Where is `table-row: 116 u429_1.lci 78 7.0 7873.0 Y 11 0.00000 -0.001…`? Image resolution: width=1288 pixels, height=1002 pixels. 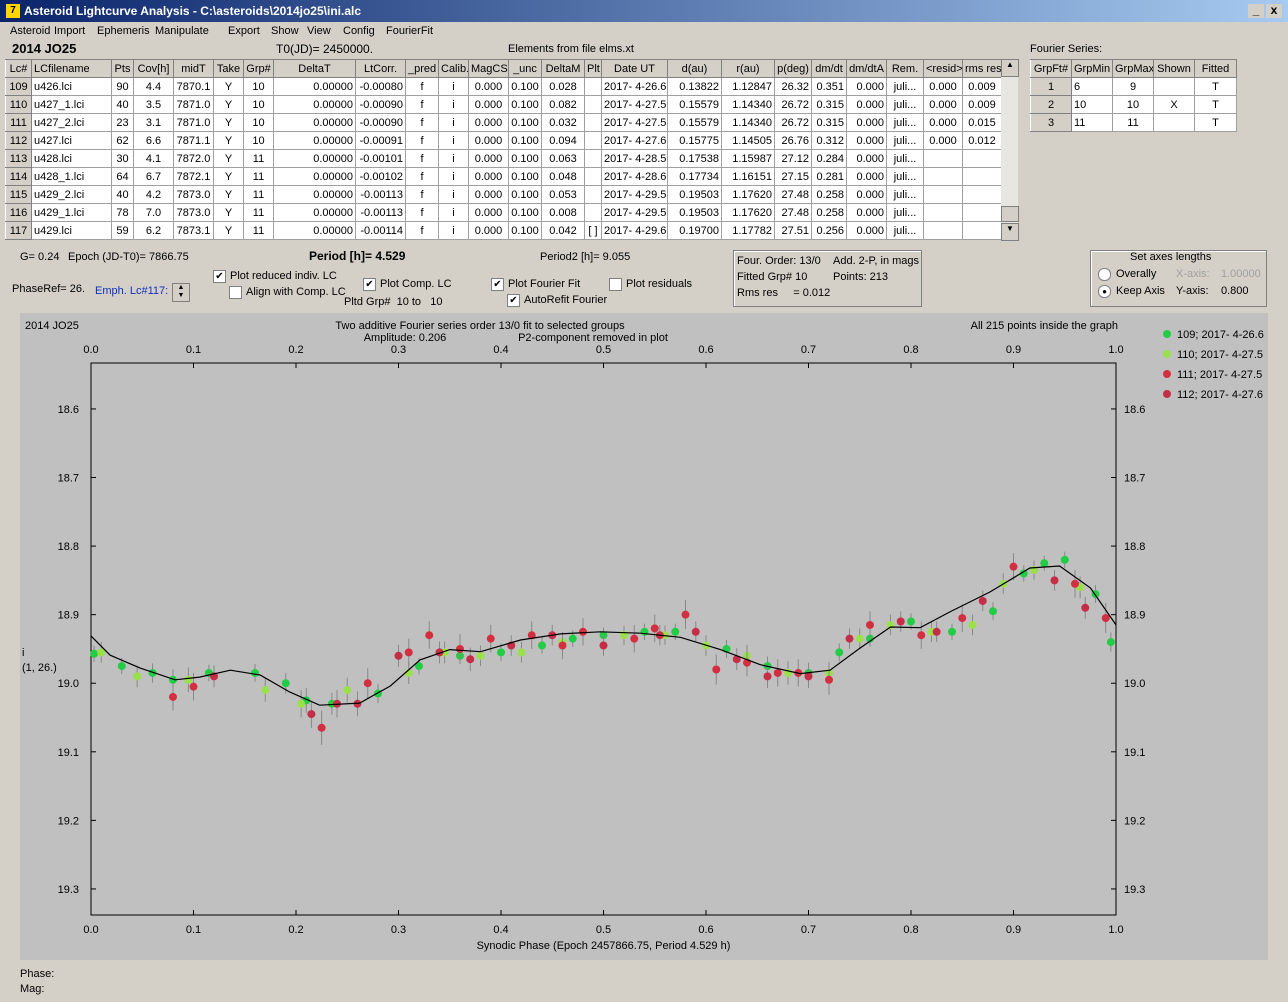 table-row: 116 u429_1.lci 78 7.0 7873.0 Y 11 0.00000 -0.001… is located at coordinates (503, 212).